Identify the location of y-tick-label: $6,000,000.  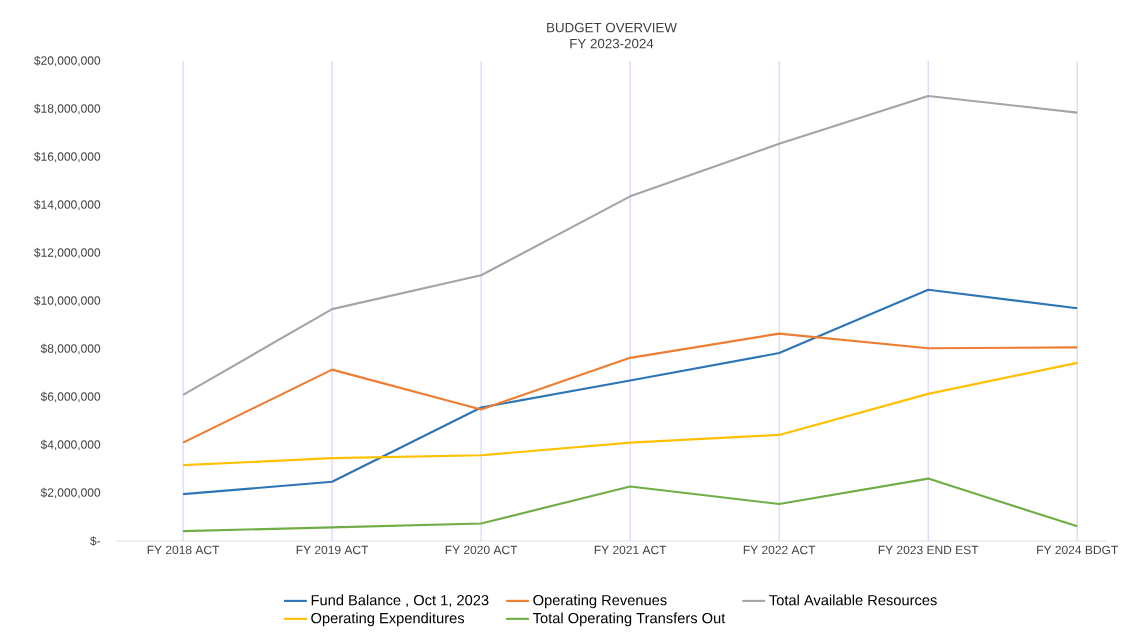
(70, 397).